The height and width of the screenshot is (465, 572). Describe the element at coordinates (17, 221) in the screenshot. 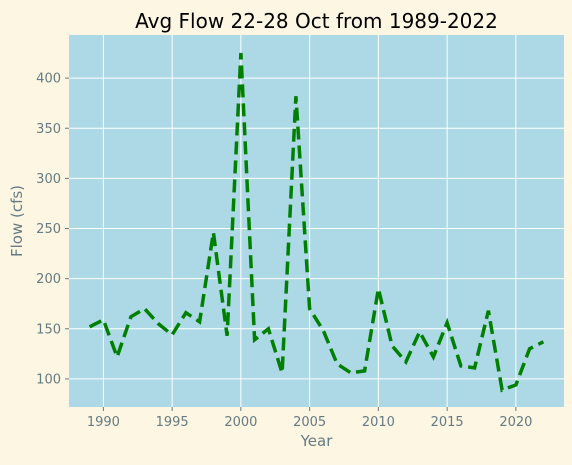

I see `y-axis-label: Flow (cfs)` at that location.